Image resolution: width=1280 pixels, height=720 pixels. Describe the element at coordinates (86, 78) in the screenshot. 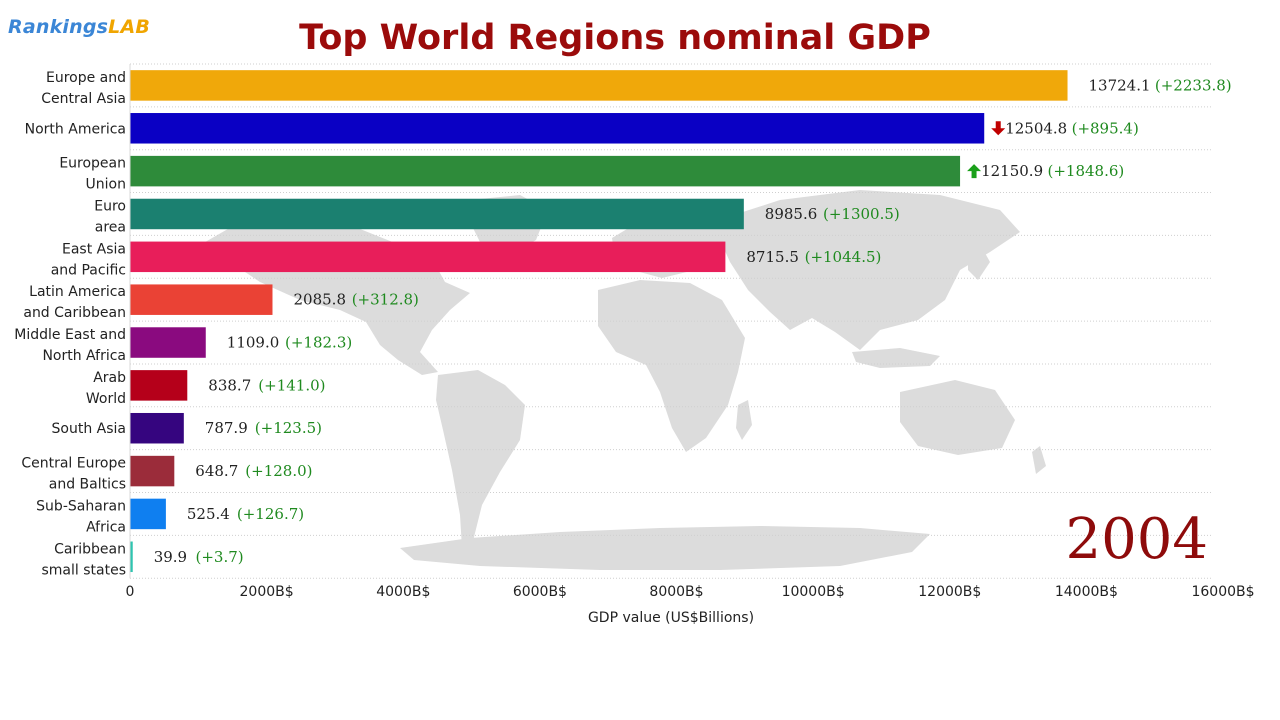

I see `category-label-line: Europe and` at that location.